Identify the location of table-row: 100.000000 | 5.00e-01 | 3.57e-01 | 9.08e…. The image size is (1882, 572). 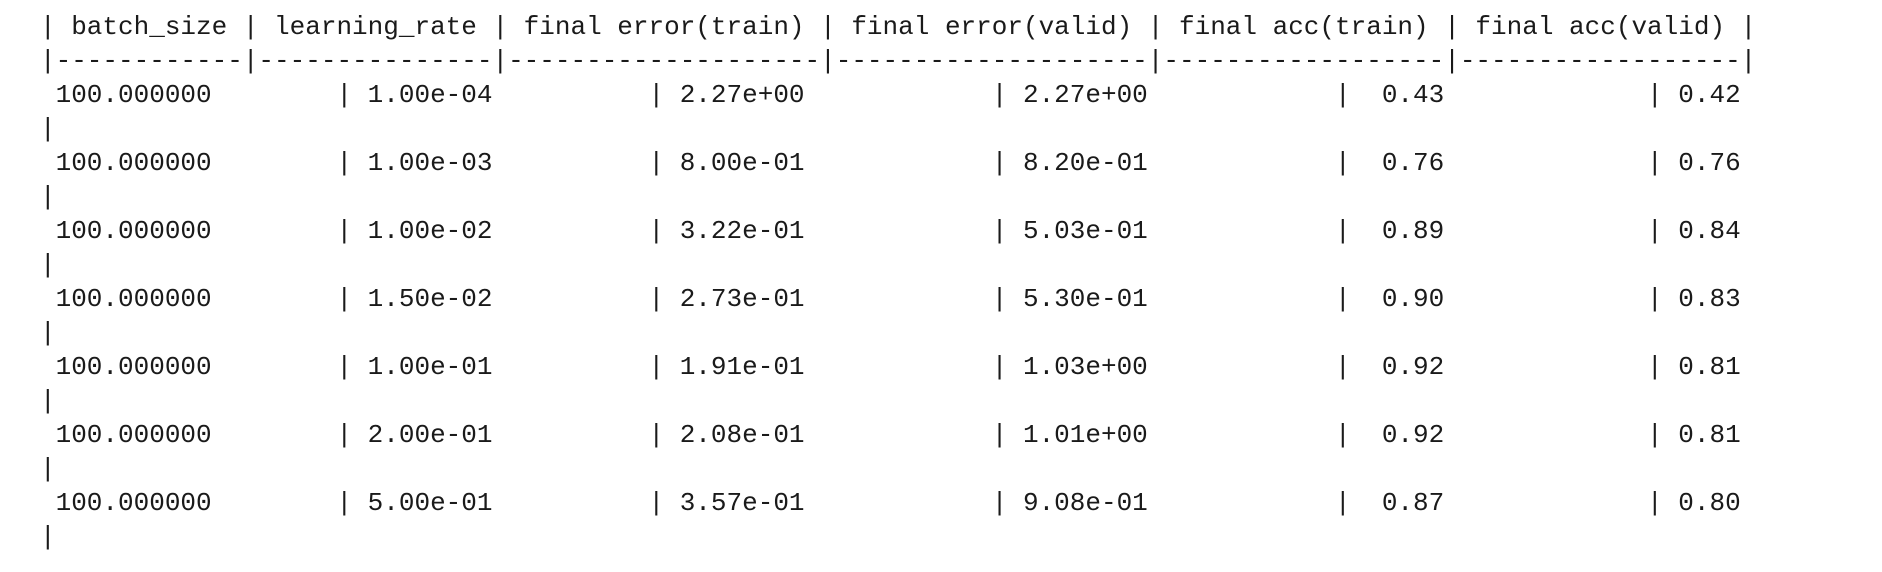
(890, 503).